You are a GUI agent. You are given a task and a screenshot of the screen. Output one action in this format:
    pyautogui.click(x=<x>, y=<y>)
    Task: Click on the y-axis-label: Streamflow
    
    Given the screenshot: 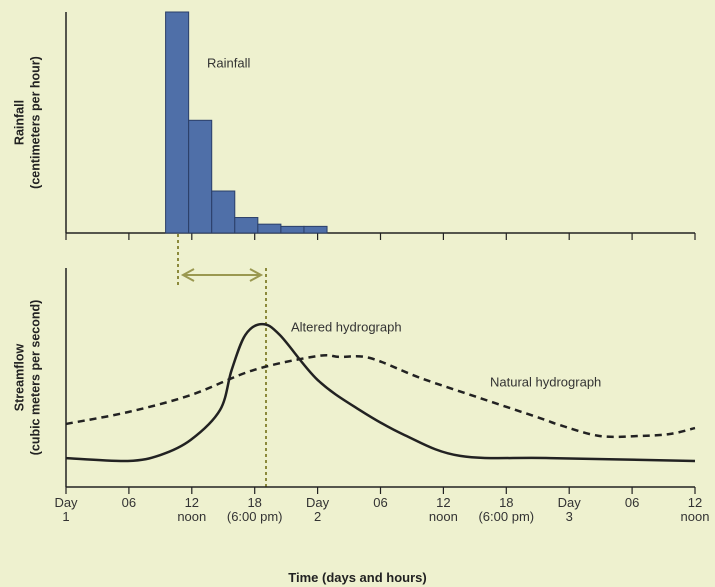 What is the action you would take?
    pyautogui.click(x=19, y=378)
    